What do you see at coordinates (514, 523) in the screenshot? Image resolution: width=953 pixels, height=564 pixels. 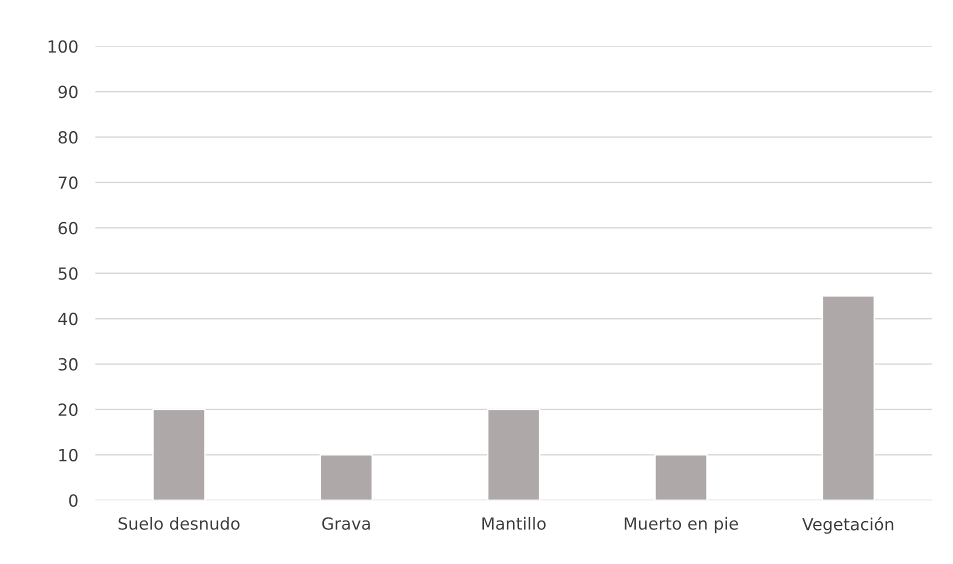 I see `x-tick-label: Mantillo` at bounding box center [514, 523].